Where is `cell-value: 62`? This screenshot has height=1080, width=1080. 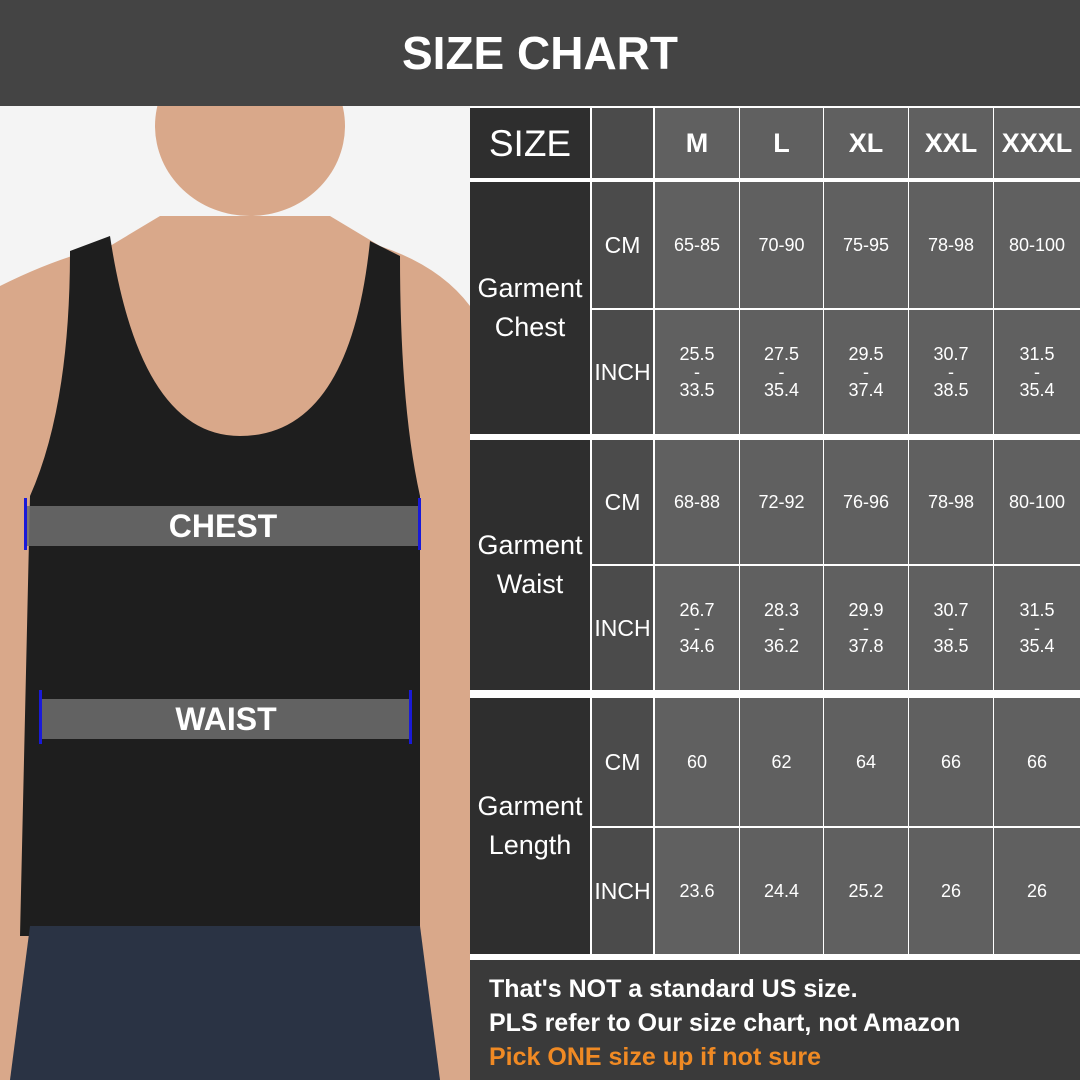 cell-value: 62 is located at coordinates (781, 762).